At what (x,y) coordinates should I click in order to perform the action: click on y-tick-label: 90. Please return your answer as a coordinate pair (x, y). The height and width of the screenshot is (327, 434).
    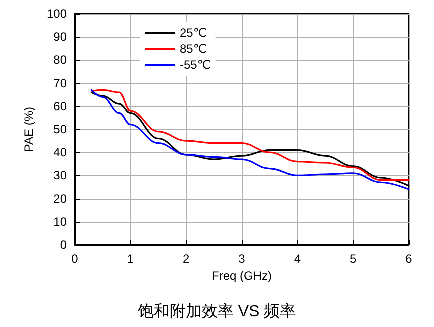
    Looking at the image, I should click on (61, 37).